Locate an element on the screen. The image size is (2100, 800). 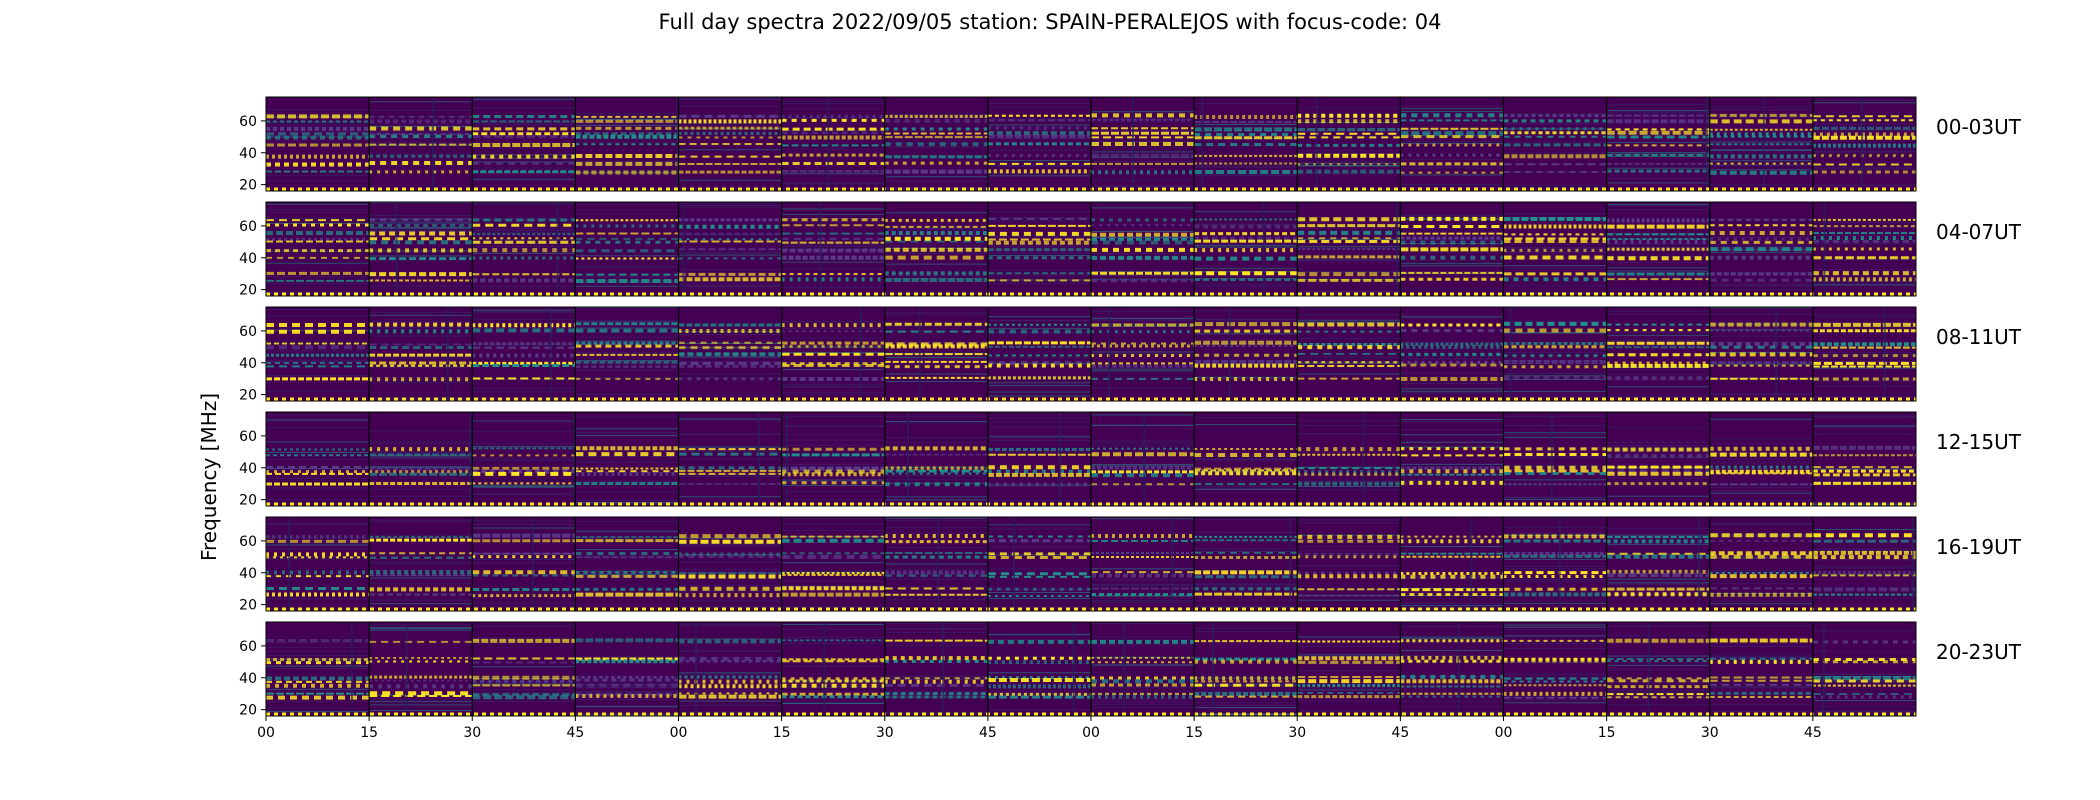
x-tick-label: 00 is located at coordinates (679, 733).